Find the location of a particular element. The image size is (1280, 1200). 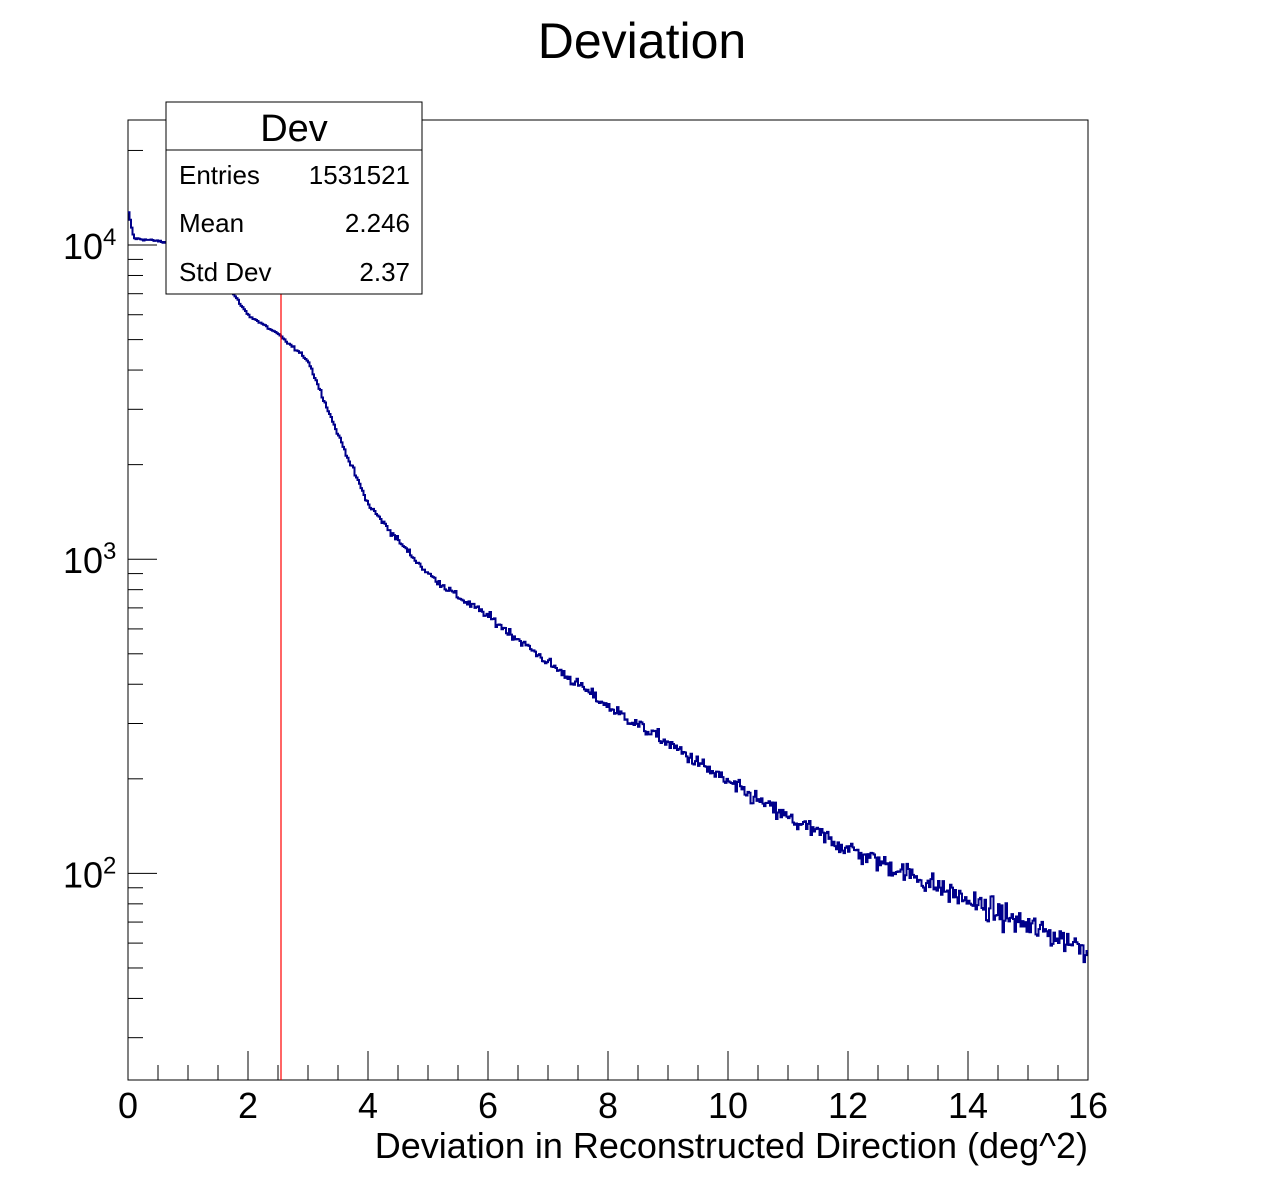

stats-mean-value: 2.246 is located at coordinates (377, 223).